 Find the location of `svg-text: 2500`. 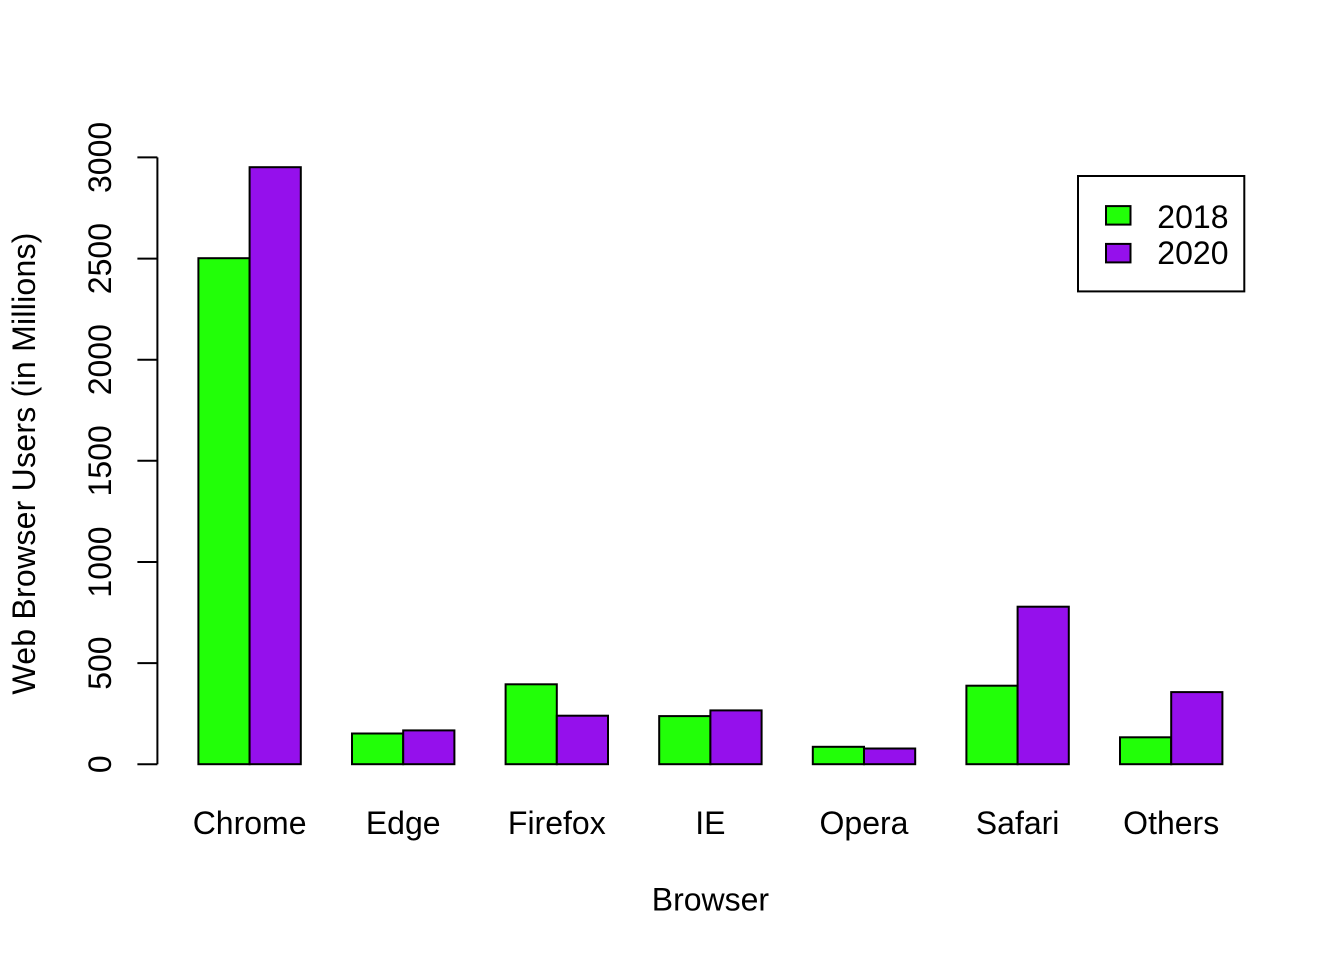

svg-text: 2500 is located at coordinates (100, 258).